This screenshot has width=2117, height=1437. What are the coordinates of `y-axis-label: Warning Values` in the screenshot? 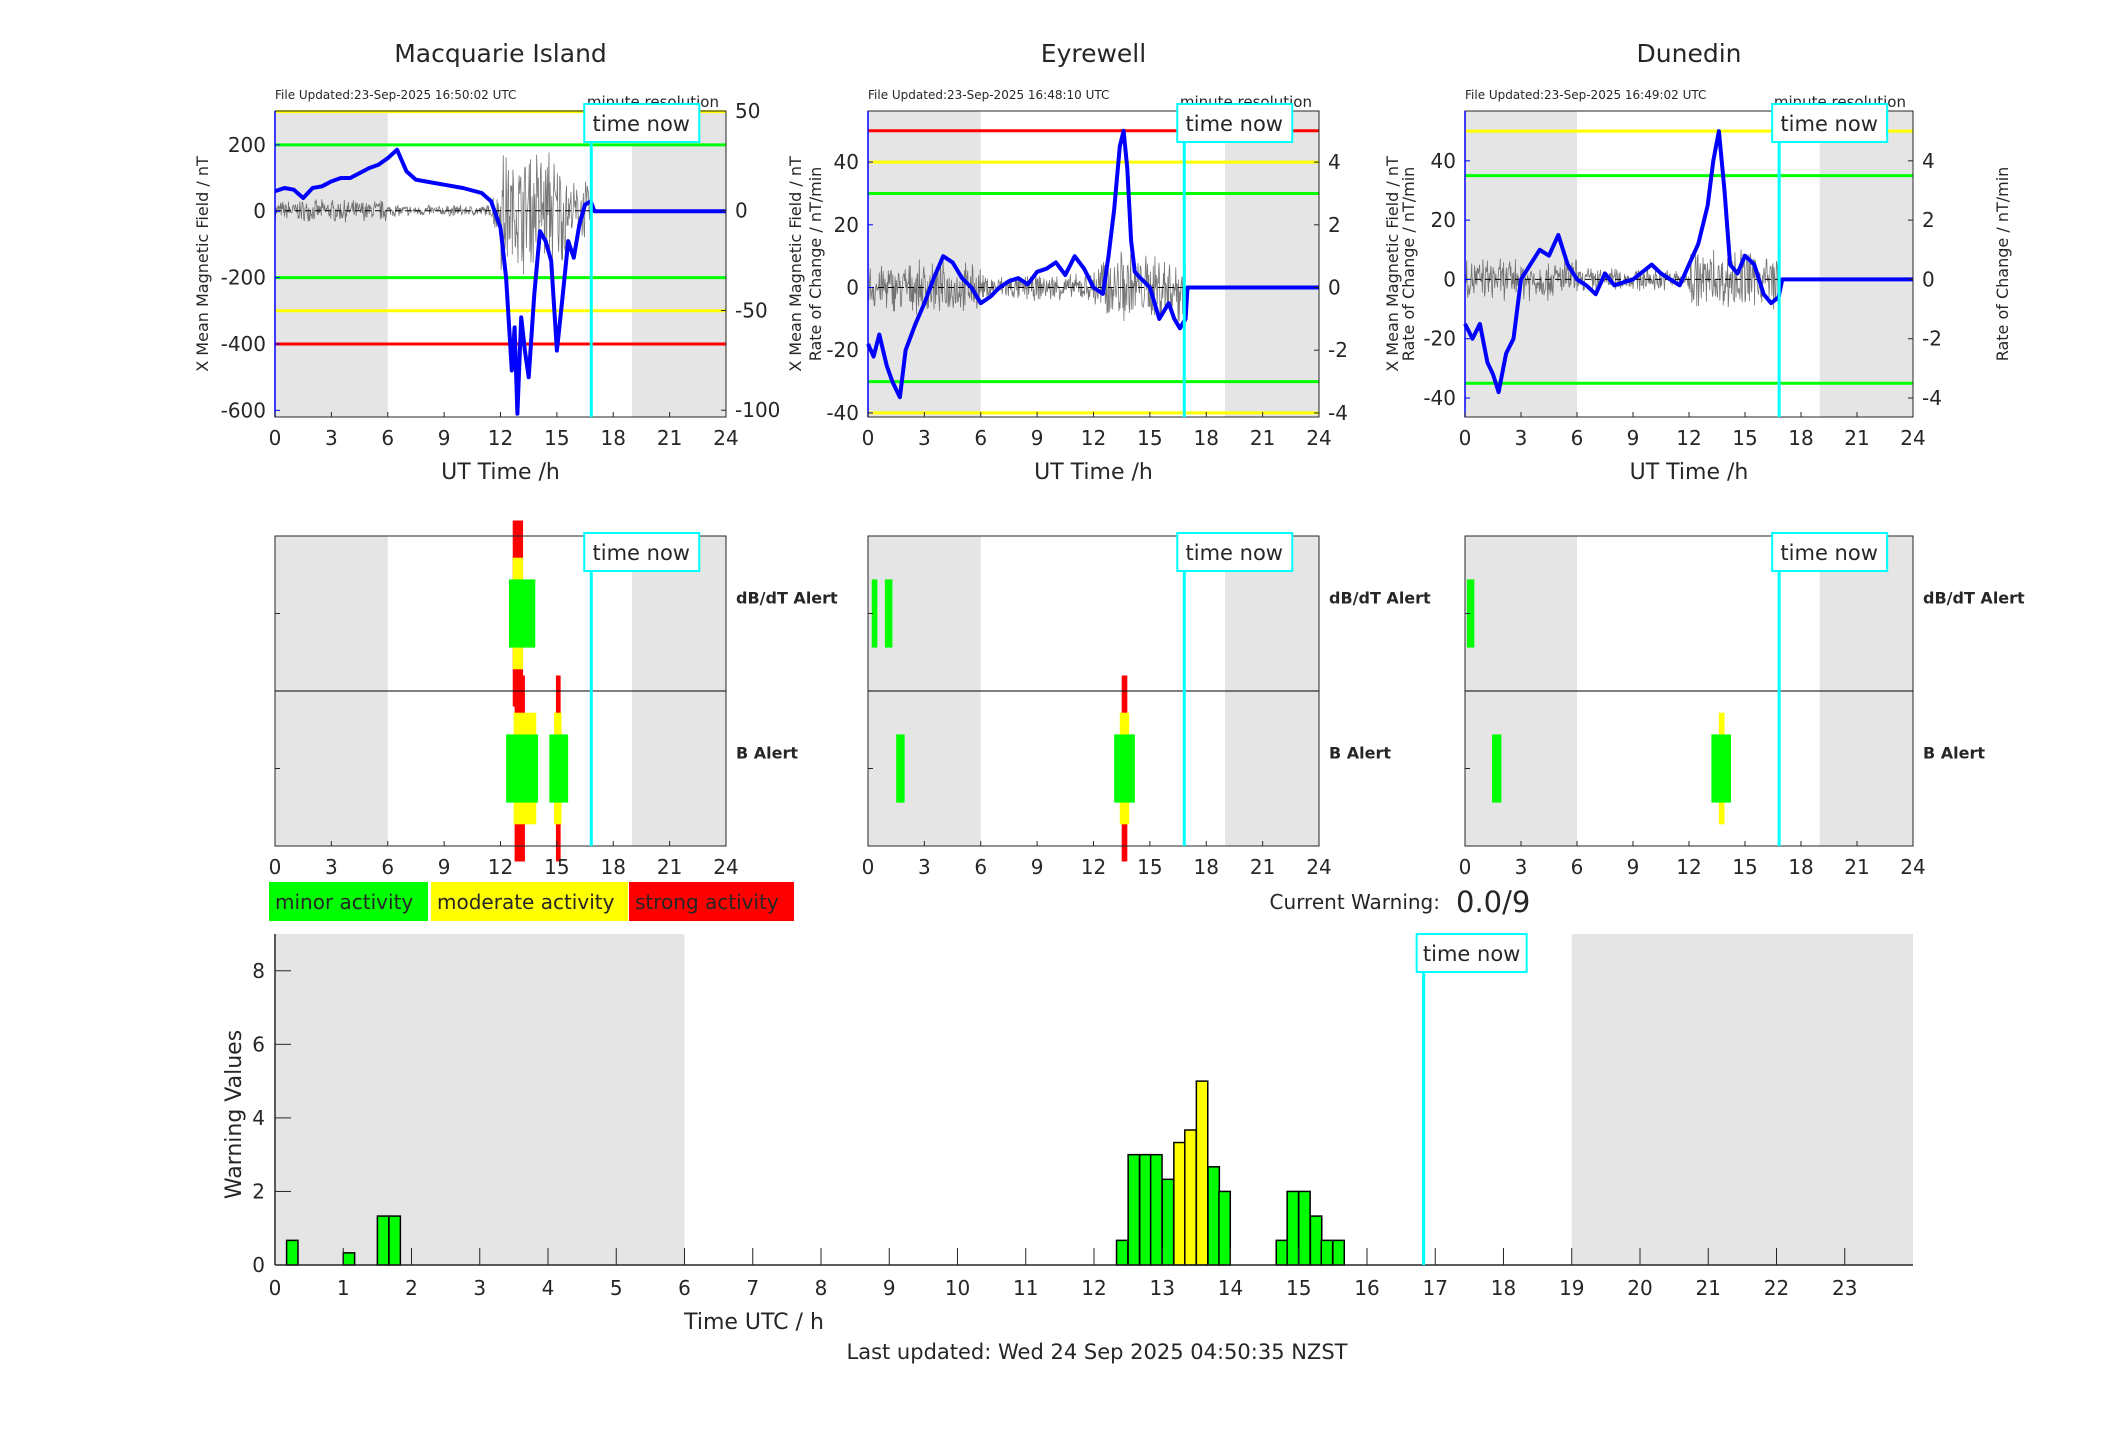 It's located at (234, 1114).